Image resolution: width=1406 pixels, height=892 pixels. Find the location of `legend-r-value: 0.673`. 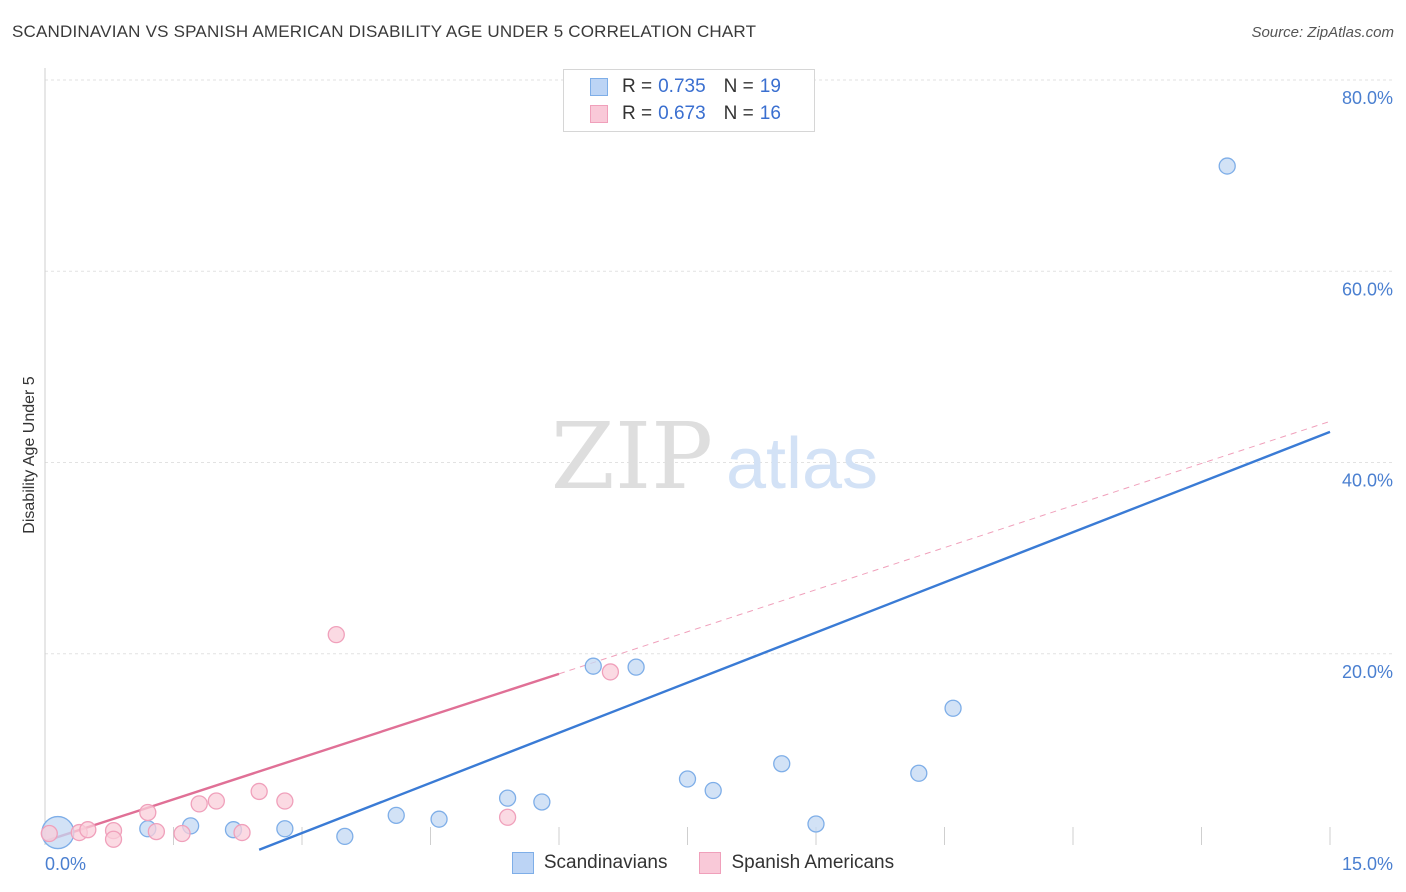

legend-r-value: 0.673 is located at coordinates (682, 113).